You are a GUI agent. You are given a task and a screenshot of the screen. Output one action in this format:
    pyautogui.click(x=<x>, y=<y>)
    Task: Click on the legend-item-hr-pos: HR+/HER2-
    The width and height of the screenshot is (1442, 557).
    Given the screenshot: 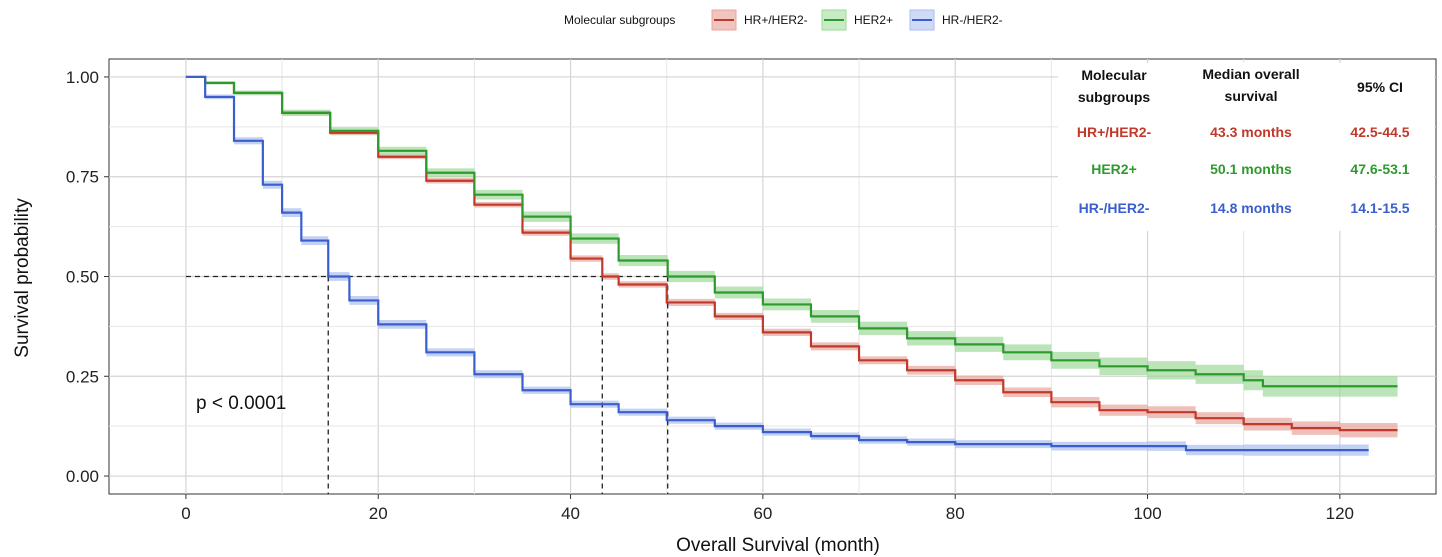 What is the action you would take?
    pyautogui.click(x=759, y=20)
    